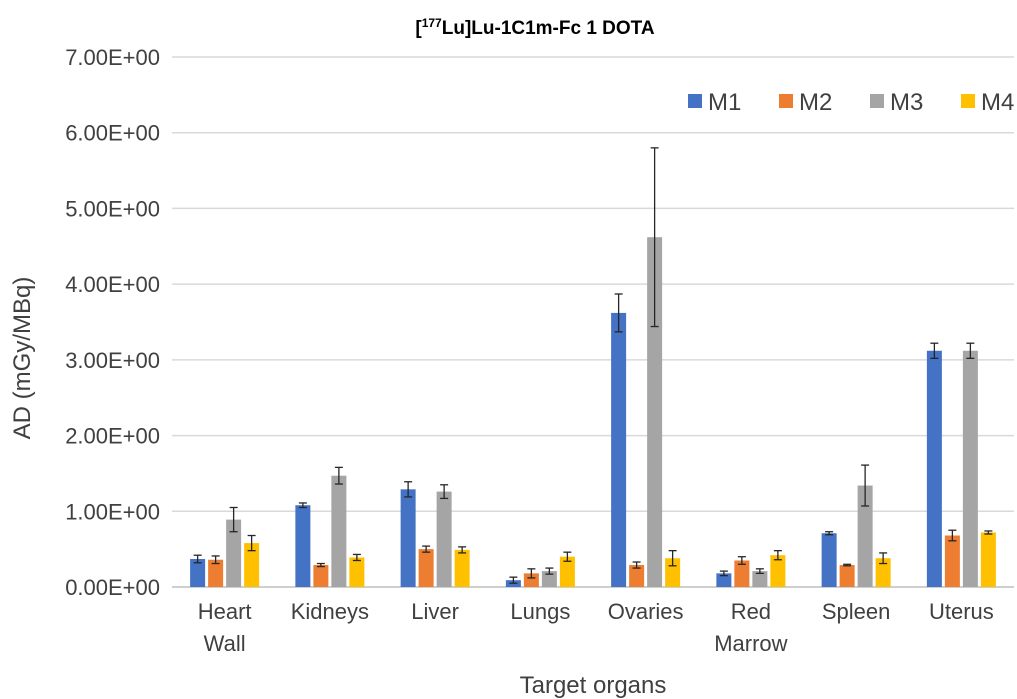 The width and height of the screenshot is (1017, 699). Describe the element at coordinates (112, 284) in the screenshot. I see `y-tick-label: 4.00E+00` at that location.